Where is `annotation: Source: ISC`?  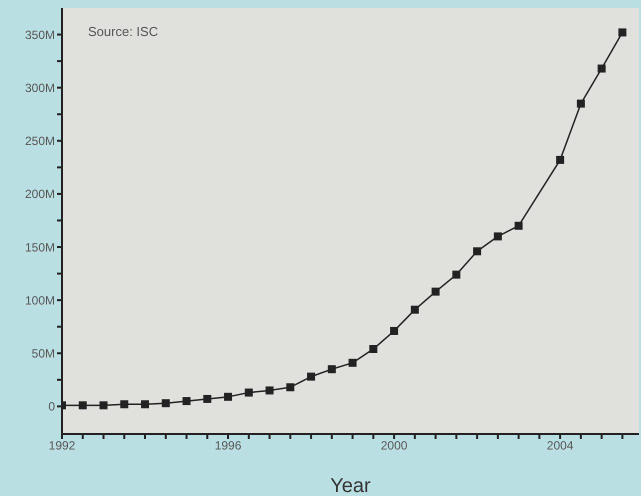 annotation: Source: ISC is located at coordinates (123, 31).